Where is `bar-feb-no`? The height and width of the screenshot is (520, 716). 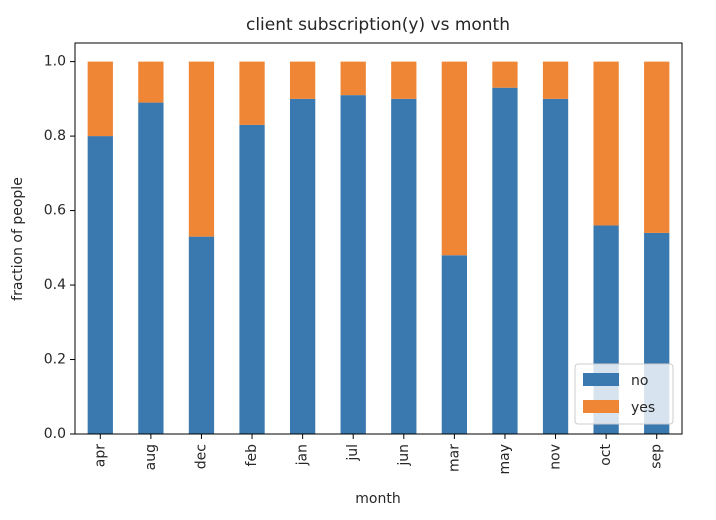
bar-feb-no is located at coordinates (252, 279).